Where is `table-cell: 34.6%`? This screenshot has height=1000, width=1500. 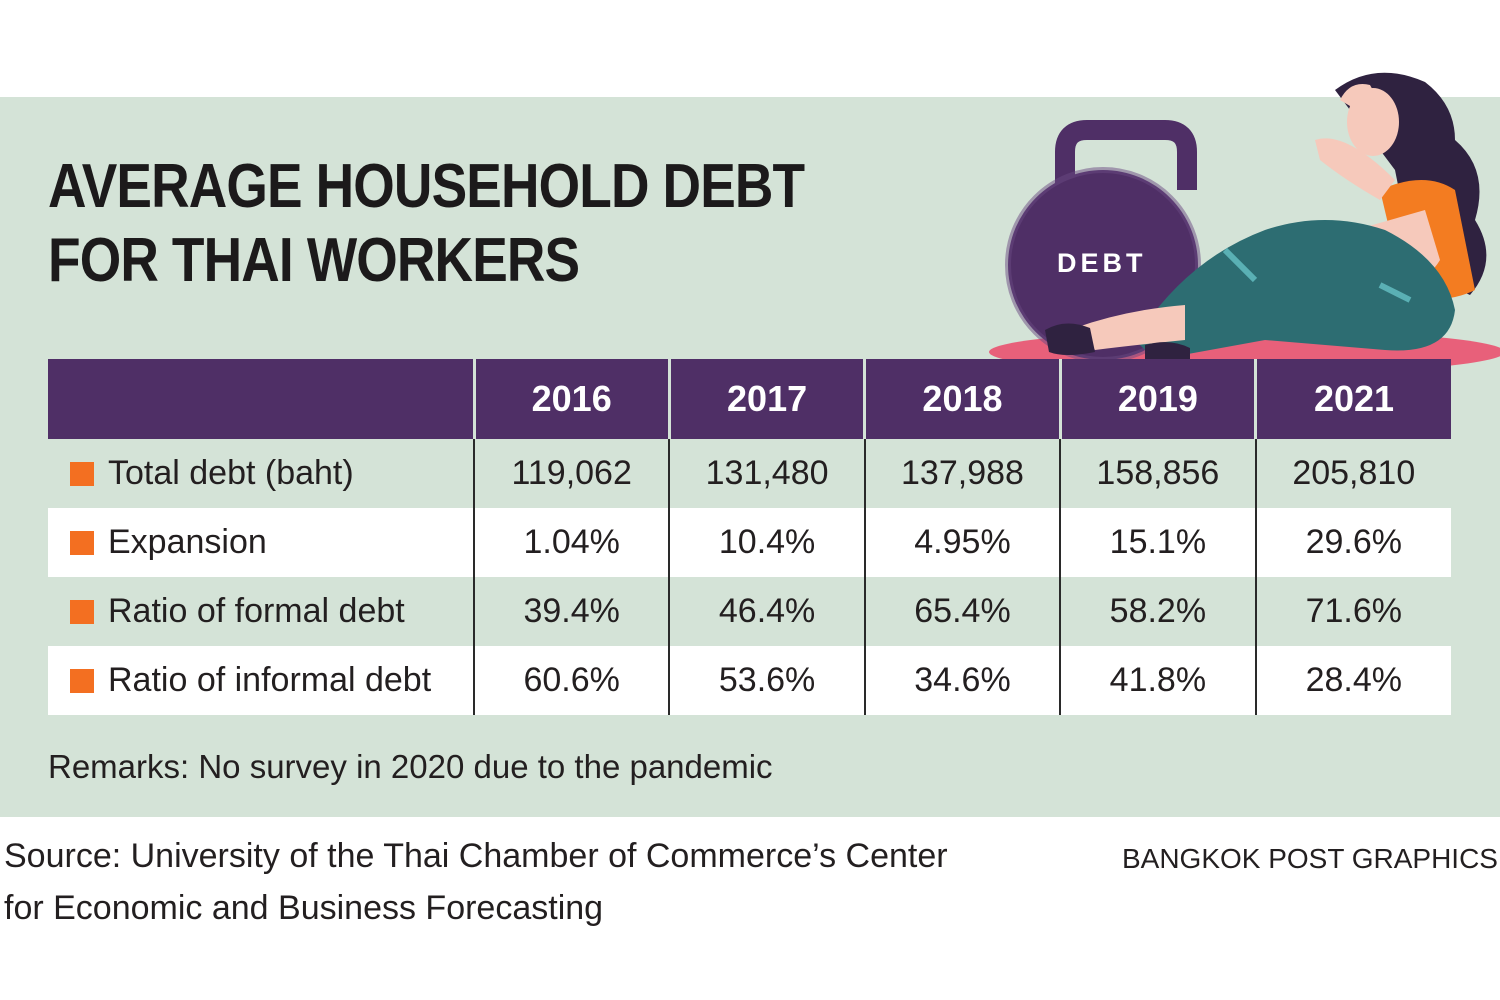 table-cell: 34.6% is located at coordinates (962, 680).